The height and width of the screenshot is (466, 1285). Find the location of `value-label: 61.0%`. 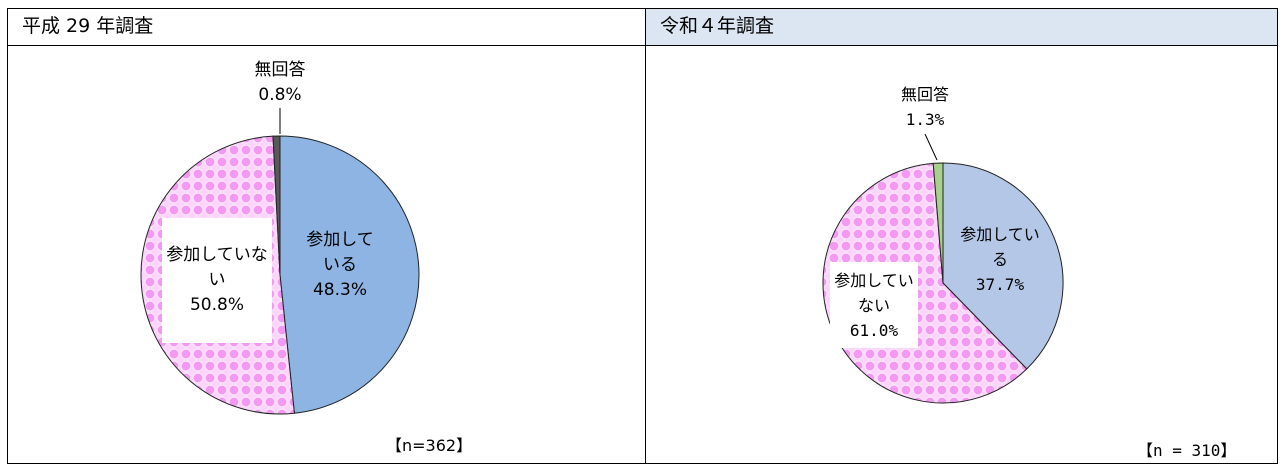

value-label: 61.0% is located at coordinates (874, 330).